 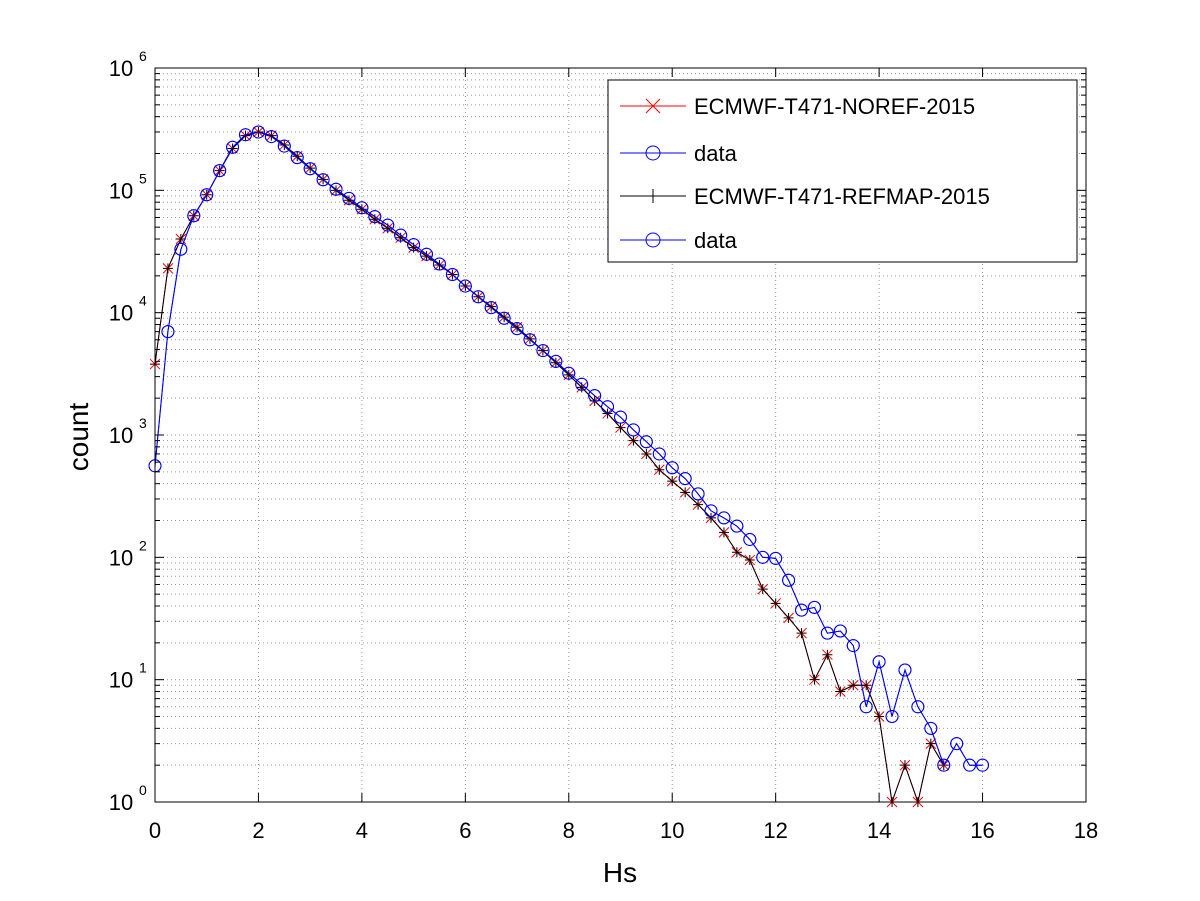 I want to click on x-tick-labels: 0 2 4 6 8 10 12 14 16 18, so click(x=623, y=830).